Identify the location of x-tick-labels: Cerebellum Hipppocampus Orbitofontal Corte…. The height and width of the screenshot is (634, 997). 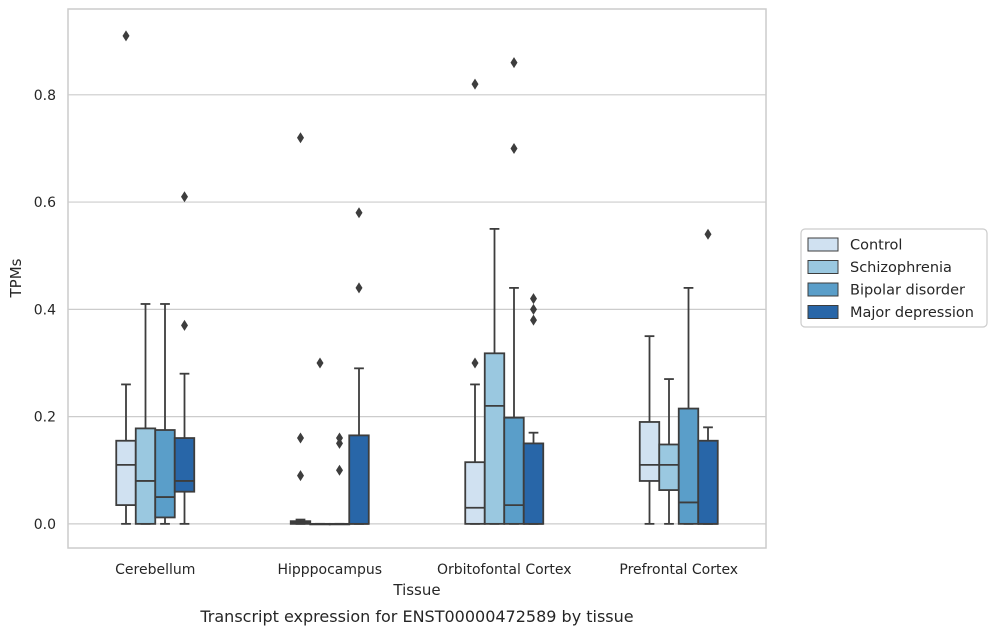
(426, 570).